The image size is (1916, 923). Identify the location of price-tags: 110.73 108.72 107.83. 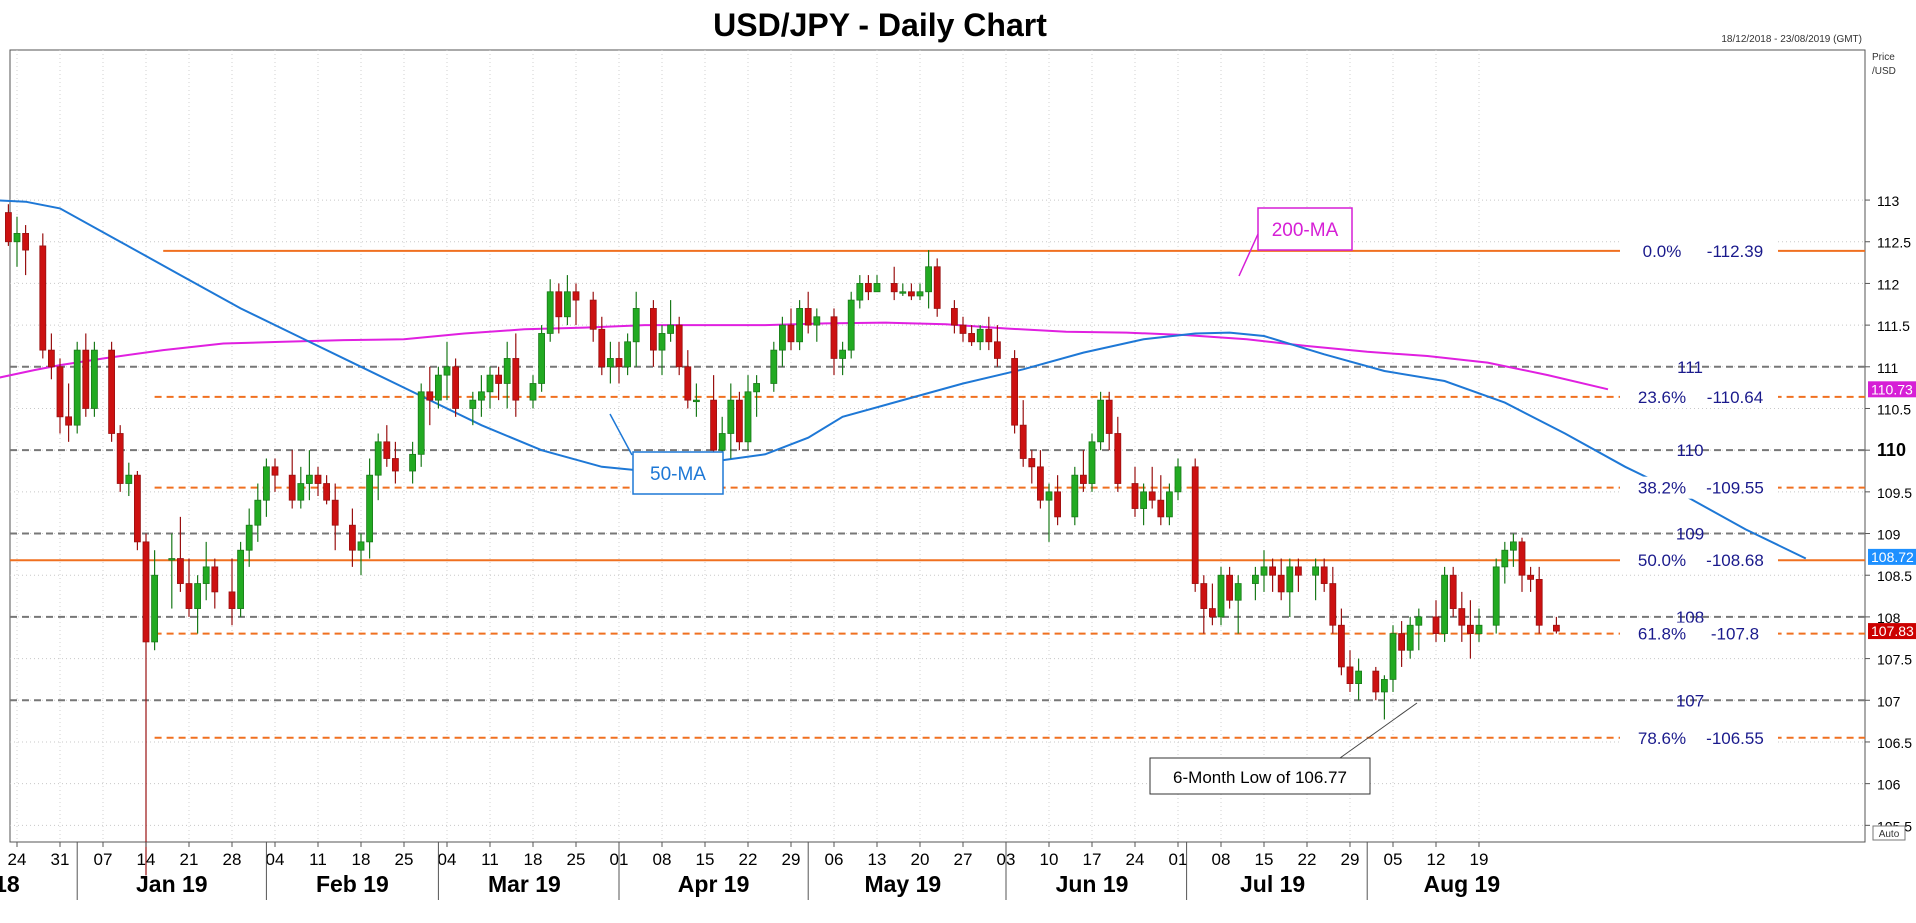
(1892, 510).